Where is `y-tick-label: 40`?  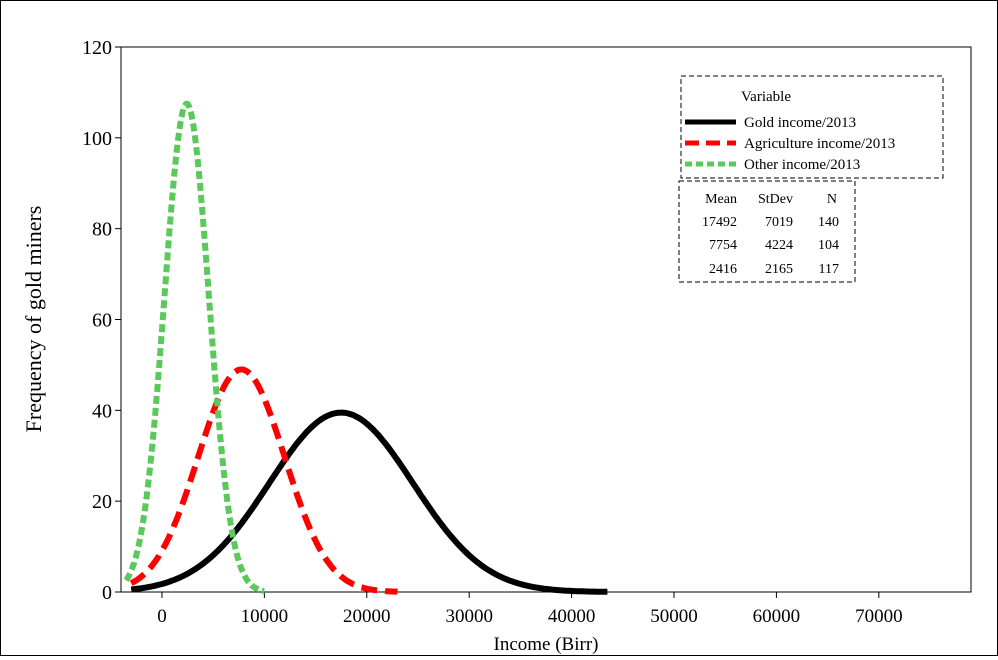
y-tick-label: 40 is located at coordinates (102, 411).